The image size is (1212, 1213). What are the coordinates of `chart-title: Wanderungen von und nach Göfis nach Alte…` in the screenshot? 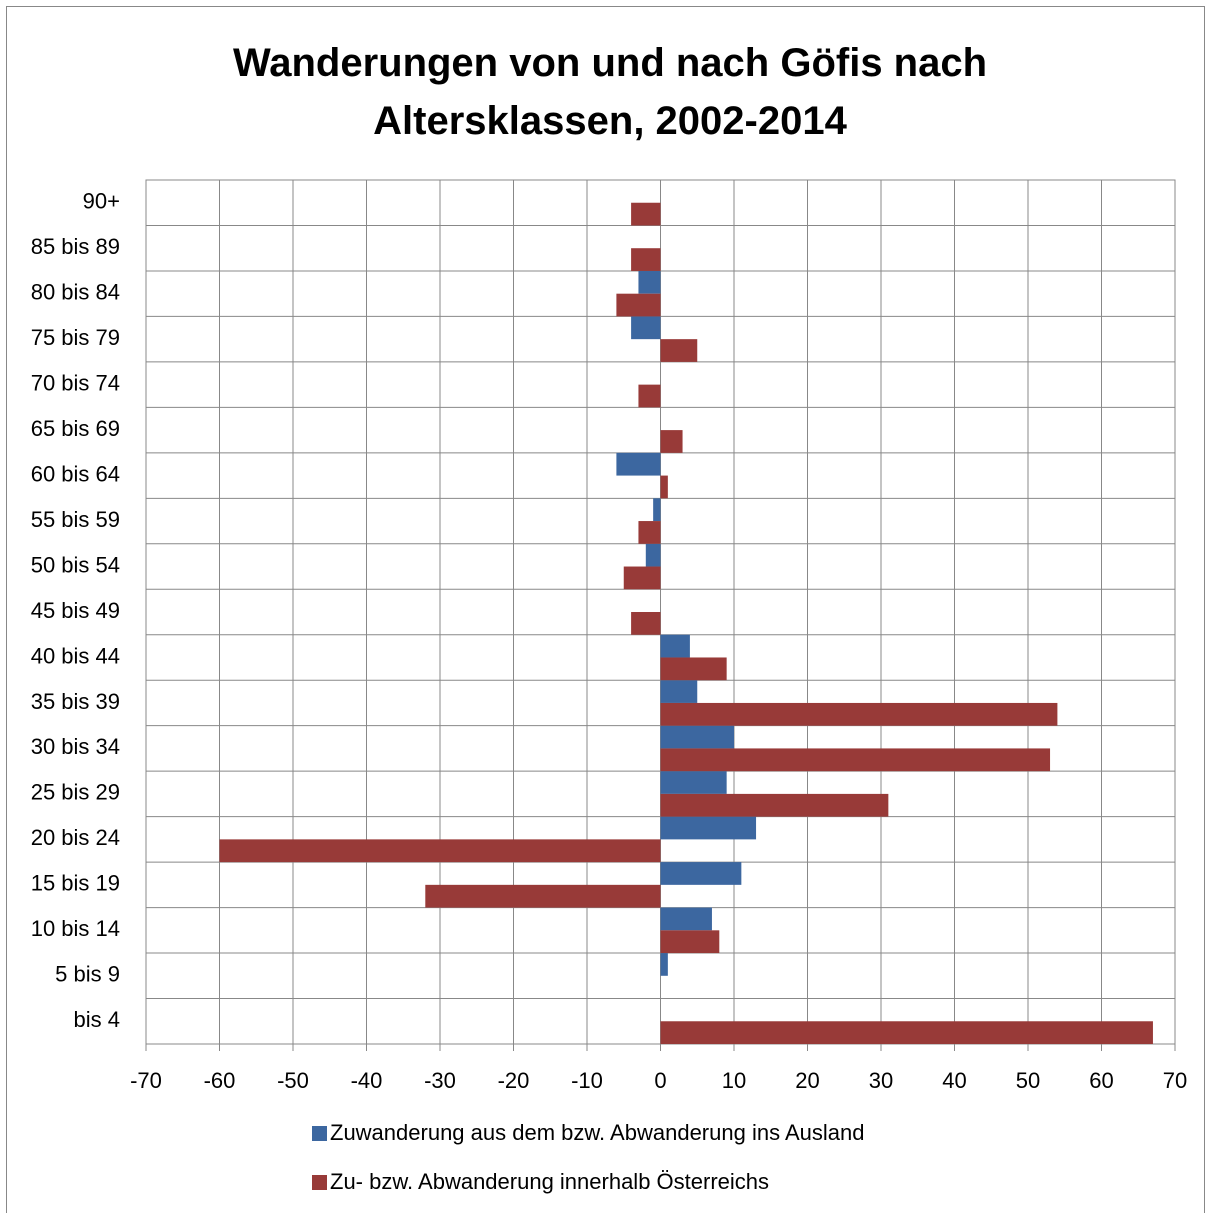 It's located at (610, 92).